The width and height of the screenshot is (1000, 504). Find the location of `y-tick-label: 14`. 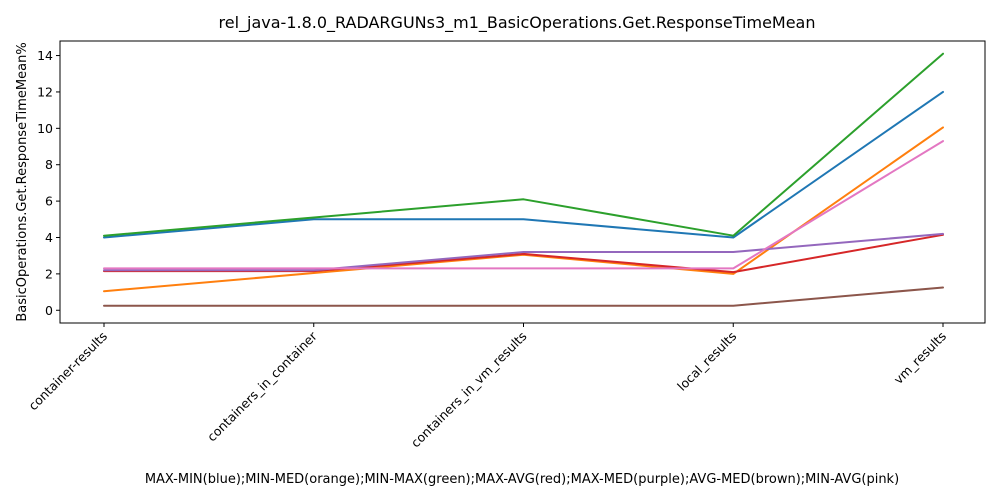

y-tick-label: 14 is located at coordinates (45, 55).